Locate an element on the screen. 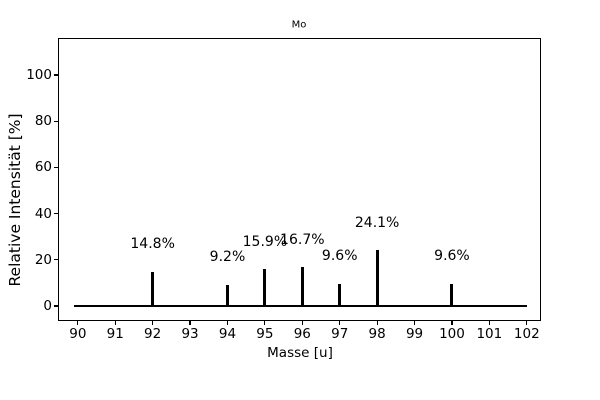 The image size is (600, 400). x-tick-label: 93 is located at coordinates (190, 333).